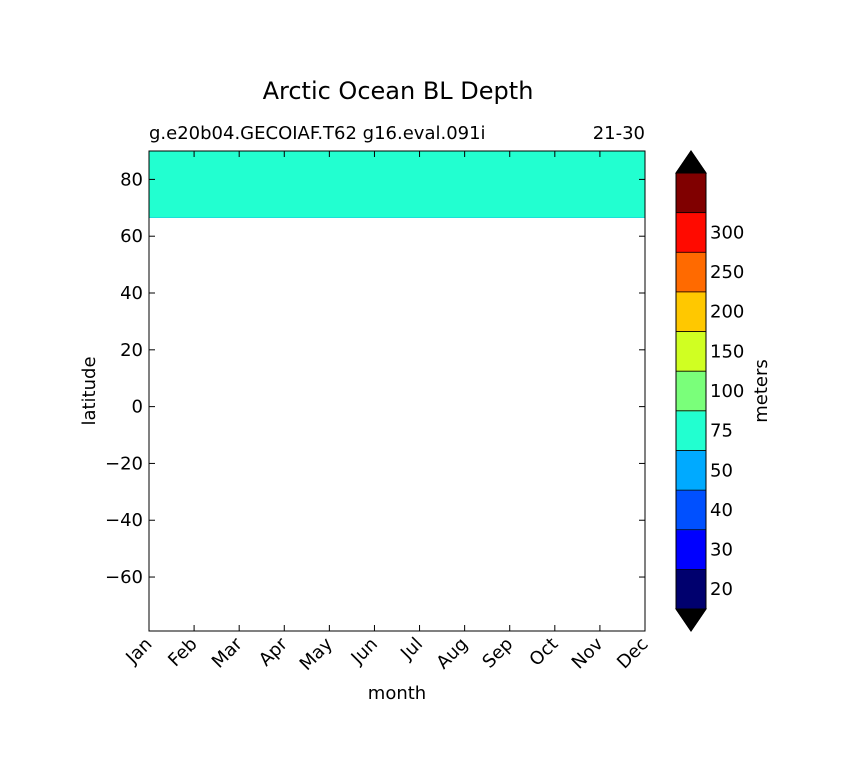  I want to click on x-tick-label: May, so click(316, 653).